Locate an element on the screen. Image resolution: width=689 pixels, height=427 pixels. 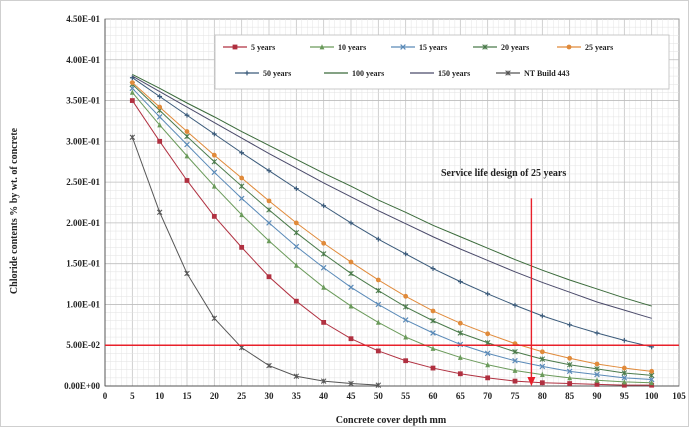
y-tick-label: 1.00E-01 is located at coordinates (83, 304).